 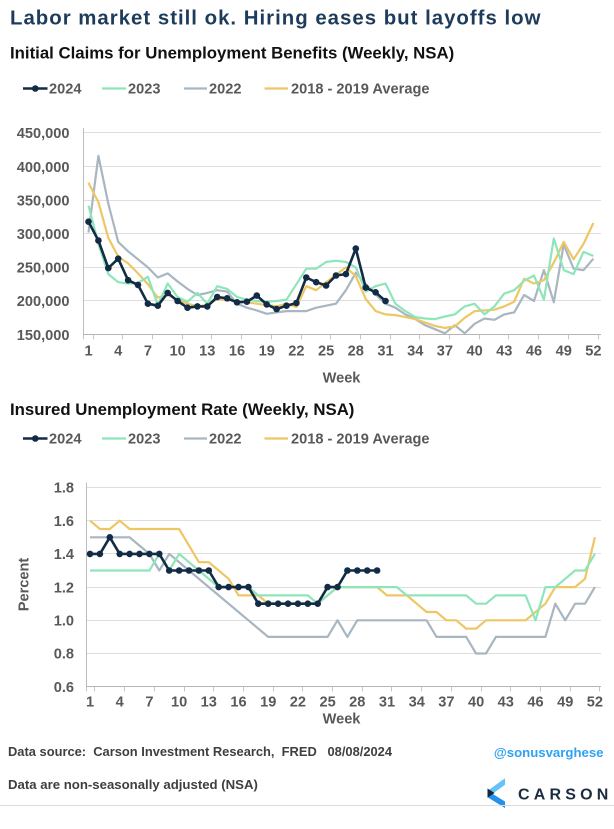 What do you see at coordinates (43, 168) in the screenshot?
I see `svg-text: 400,000` at bounding box center [43, 168].